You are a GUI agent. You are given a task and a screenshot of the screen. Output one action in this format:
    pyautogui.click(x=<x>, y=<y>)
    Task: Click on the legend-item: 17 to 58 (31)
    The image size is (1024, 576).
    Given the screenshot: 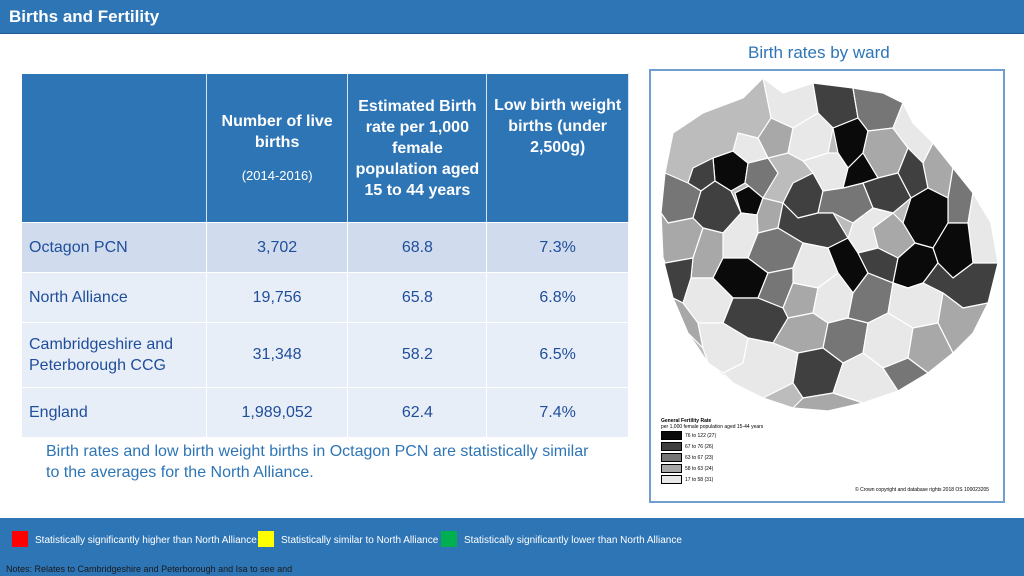 What is the action you would take?
    pyautogui.click(x=712, y=479)
    